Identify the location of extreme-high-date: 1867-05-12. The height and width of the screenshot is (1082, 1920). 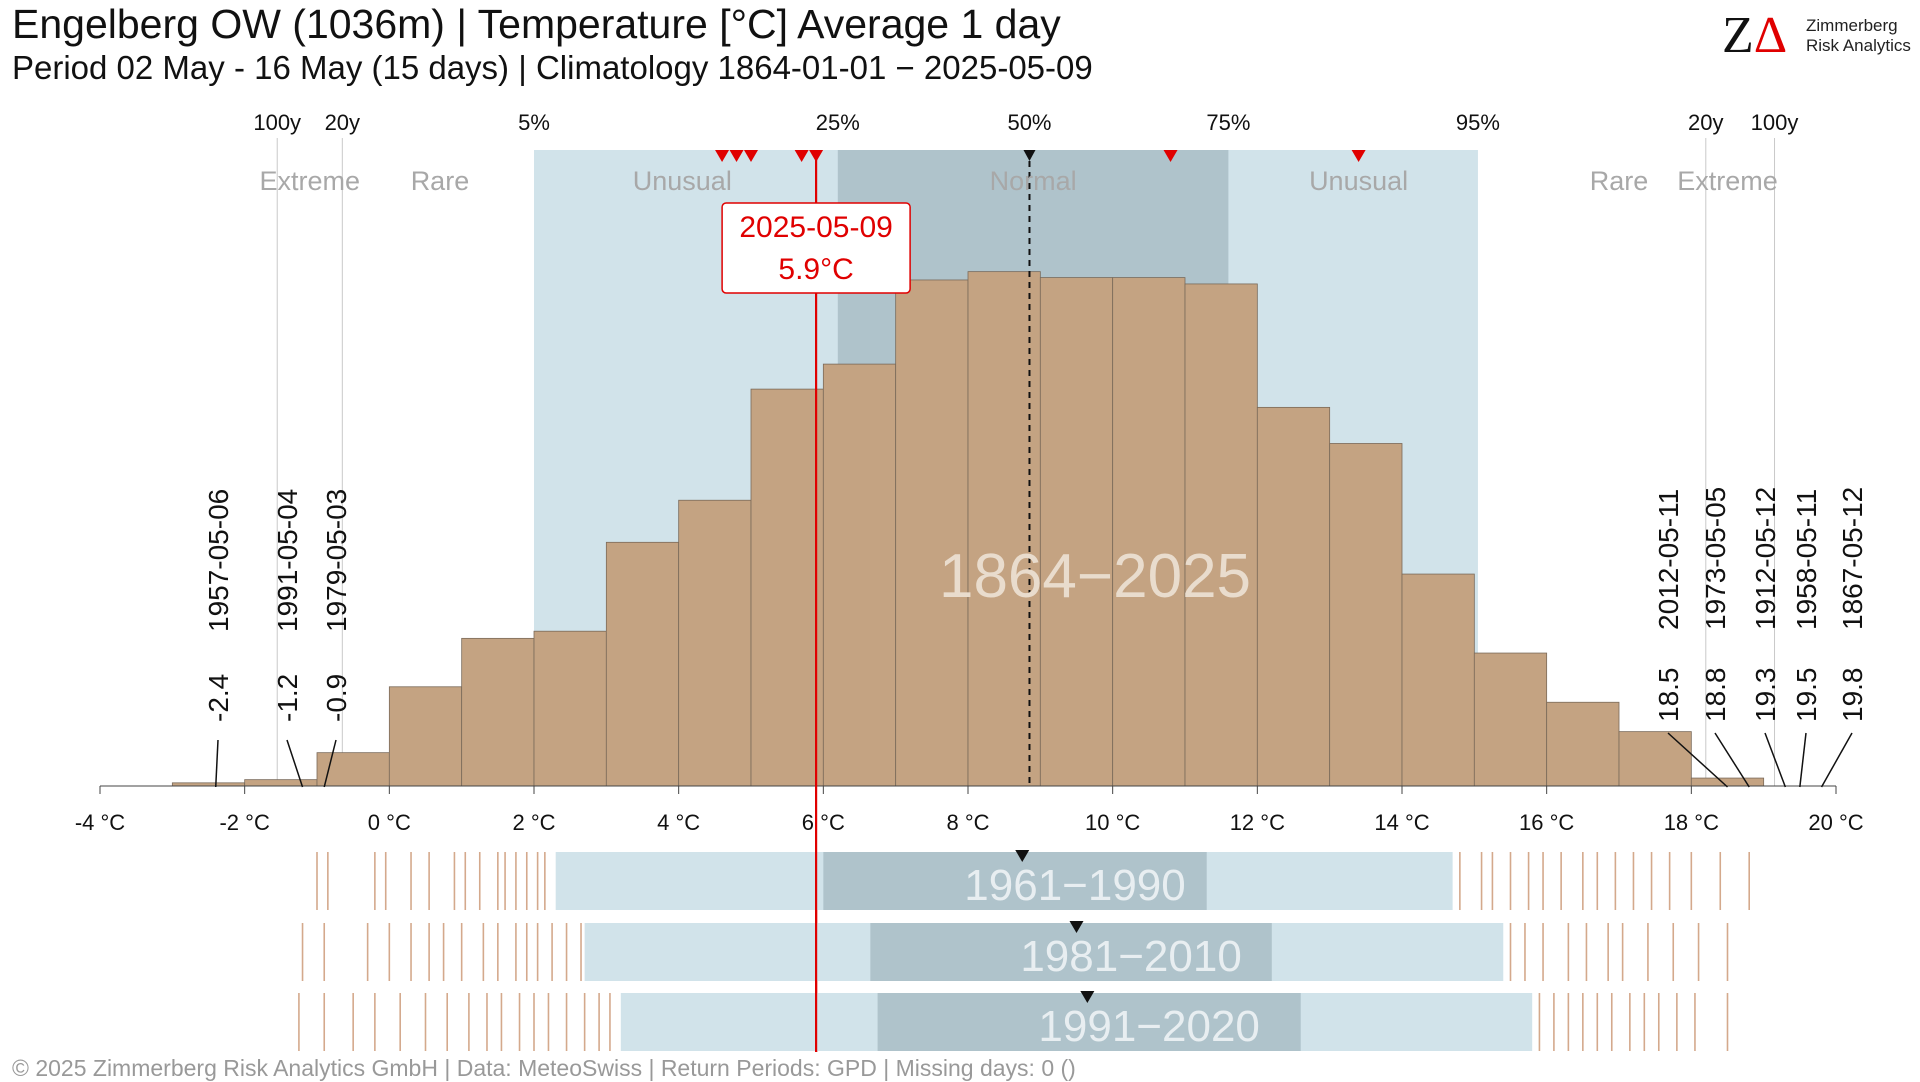
(1852, 558).